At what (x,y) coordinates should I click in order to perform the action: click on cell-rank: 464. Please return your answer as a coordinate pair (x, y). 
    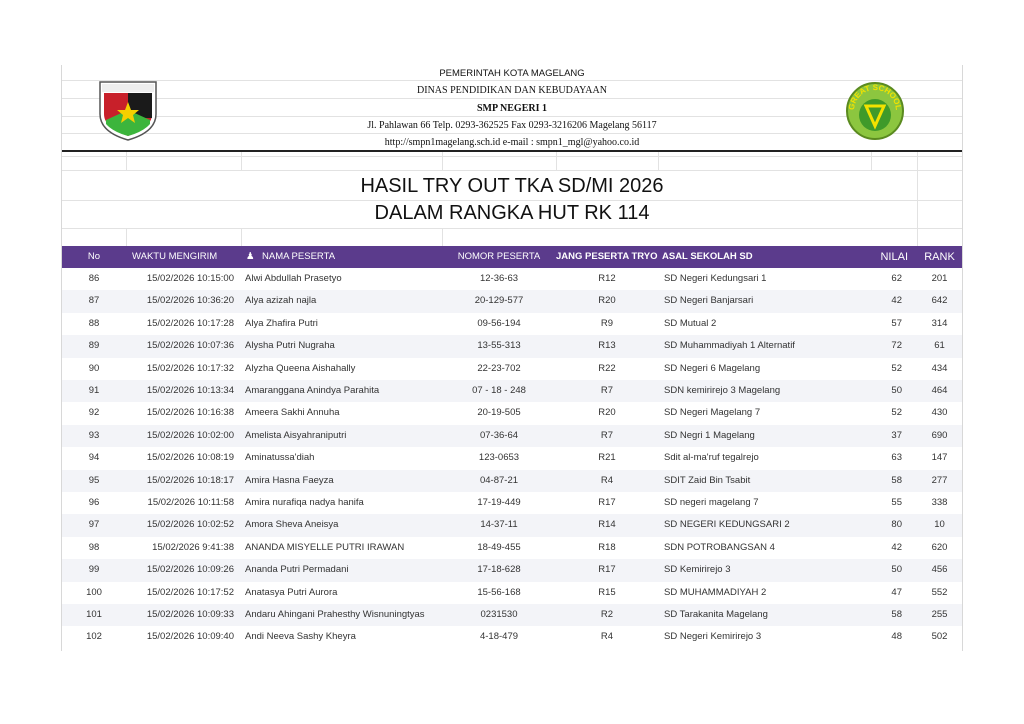
    Looking at the image, I should click on (939, 390).